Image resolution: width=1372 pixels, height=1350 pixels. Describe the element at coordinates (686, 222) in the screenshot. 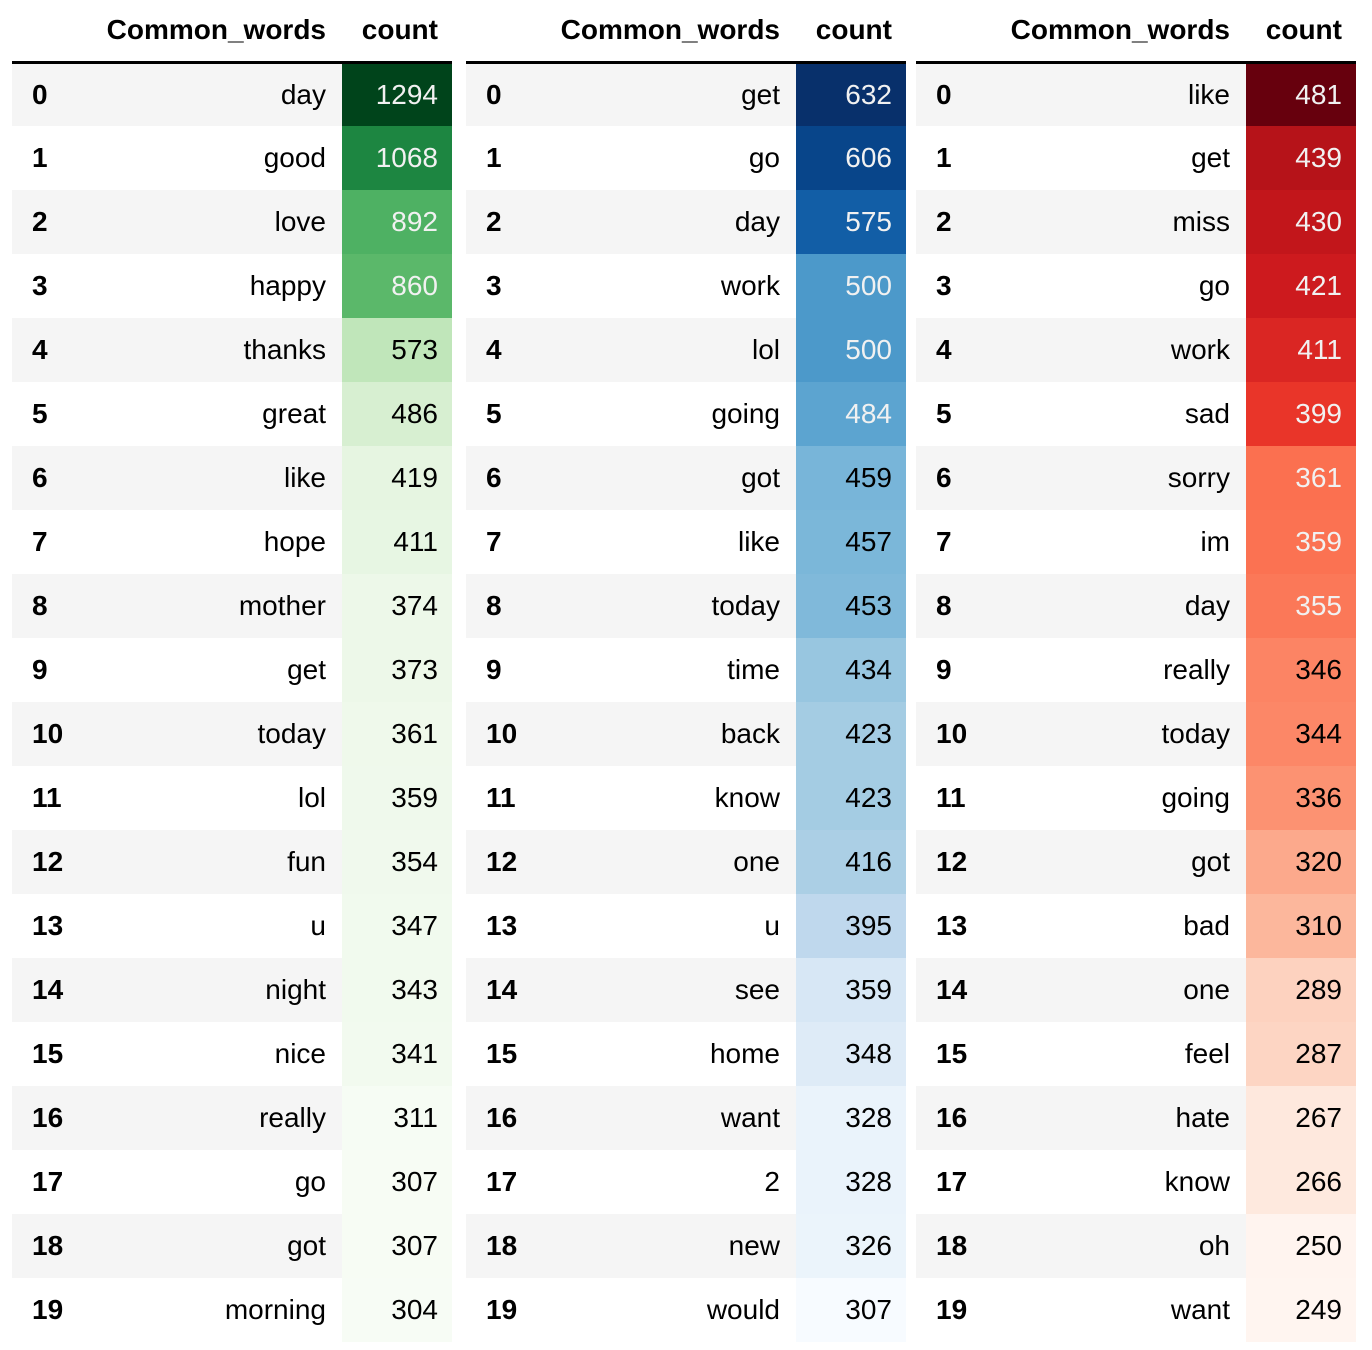

I see `table-row: 2 day 575` at that location.